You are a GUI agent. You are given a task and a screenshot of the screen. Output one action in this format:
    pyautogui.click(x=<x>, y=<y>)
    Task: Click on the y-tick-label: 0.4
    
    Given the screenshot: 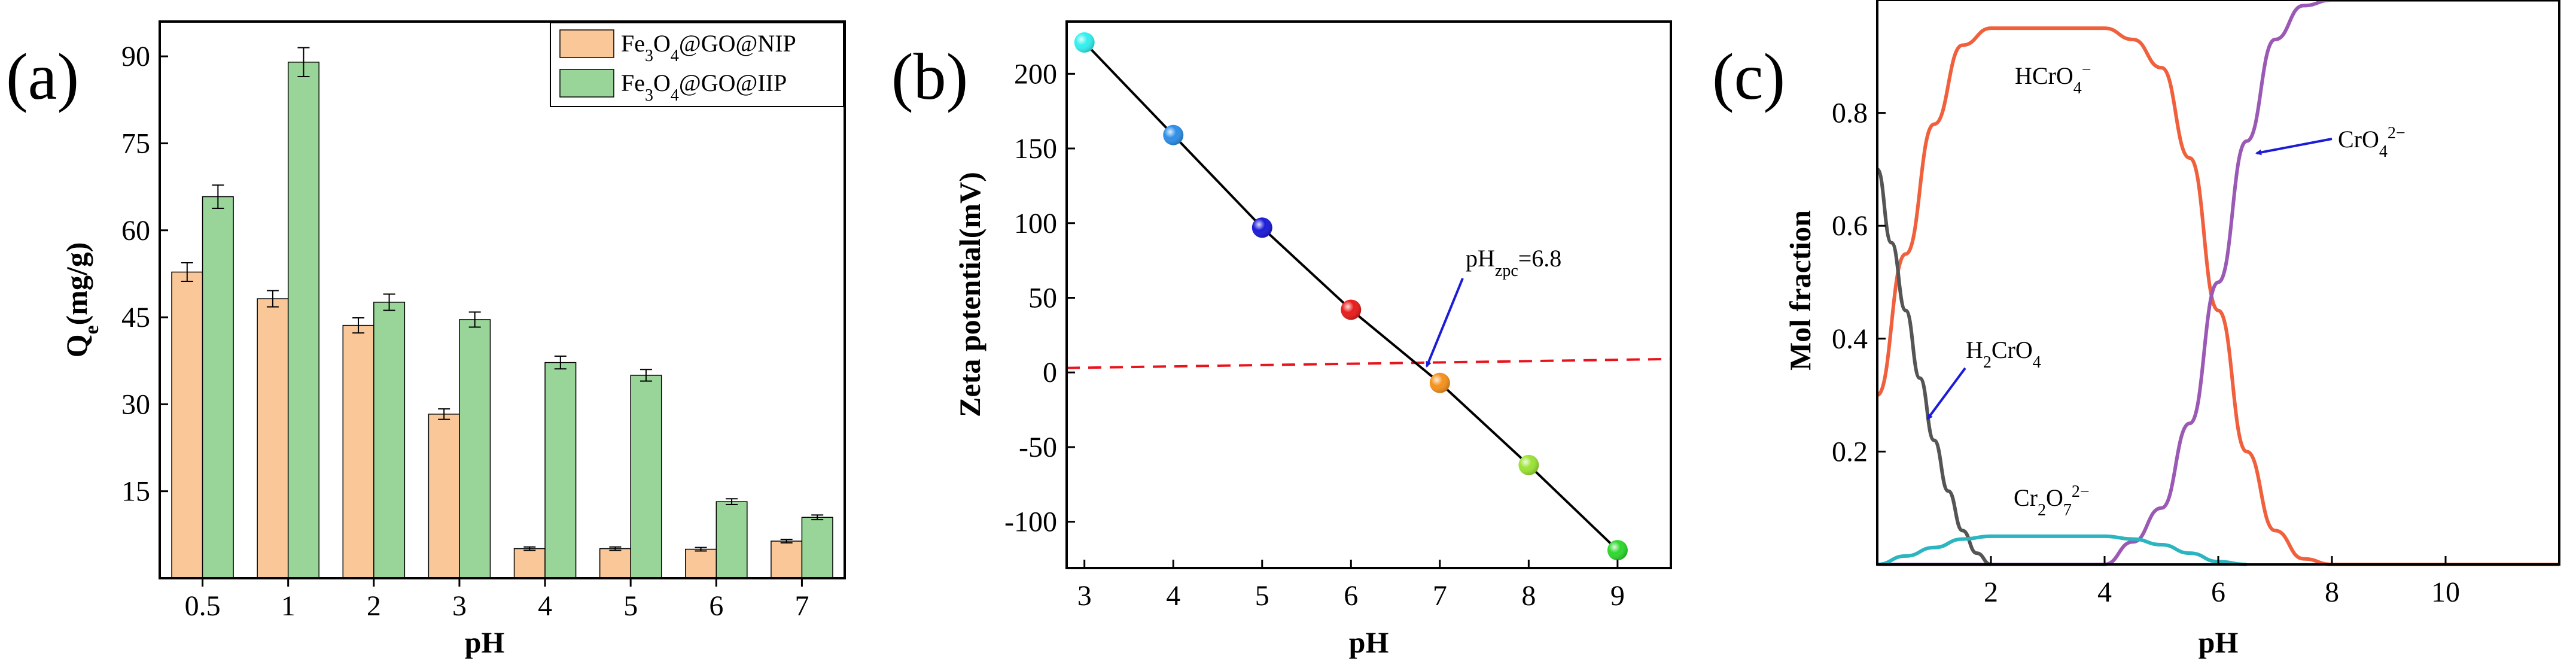 What is the action you would take?
    pyautogui.click(x=1850, y=339)
    